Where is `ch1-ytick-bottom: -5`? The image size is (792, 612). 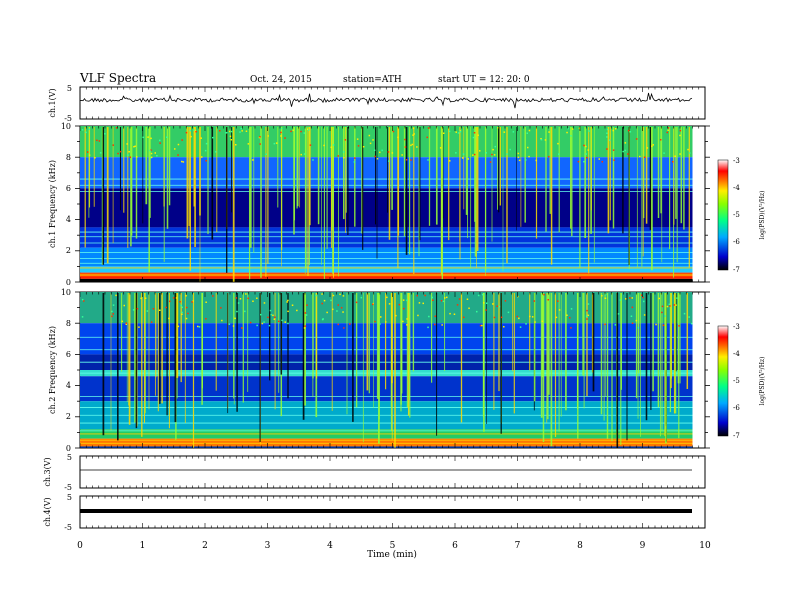
ch1-ytick-bottom: -5 is located at coordinates (68, 118).